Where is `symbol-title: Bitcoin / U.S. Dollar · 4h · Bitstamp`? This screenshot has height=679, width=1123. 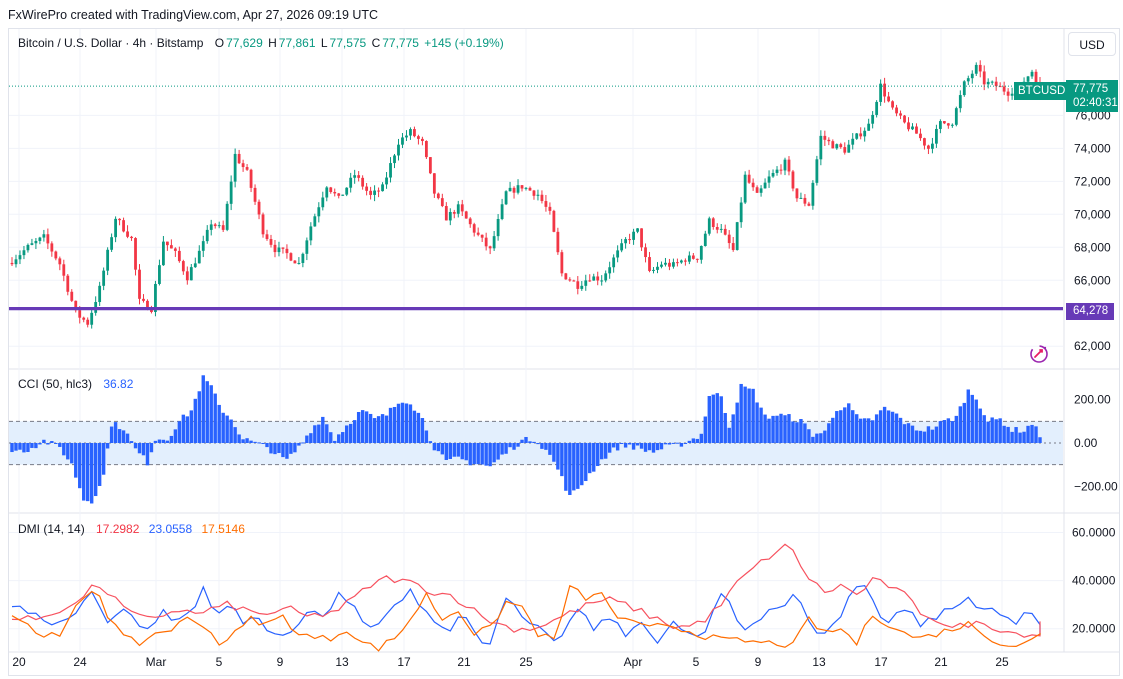 symbol-title: Bitcoin / U.S. Dollar · 4h · Bitstamp is located at coordinates (111, 43).